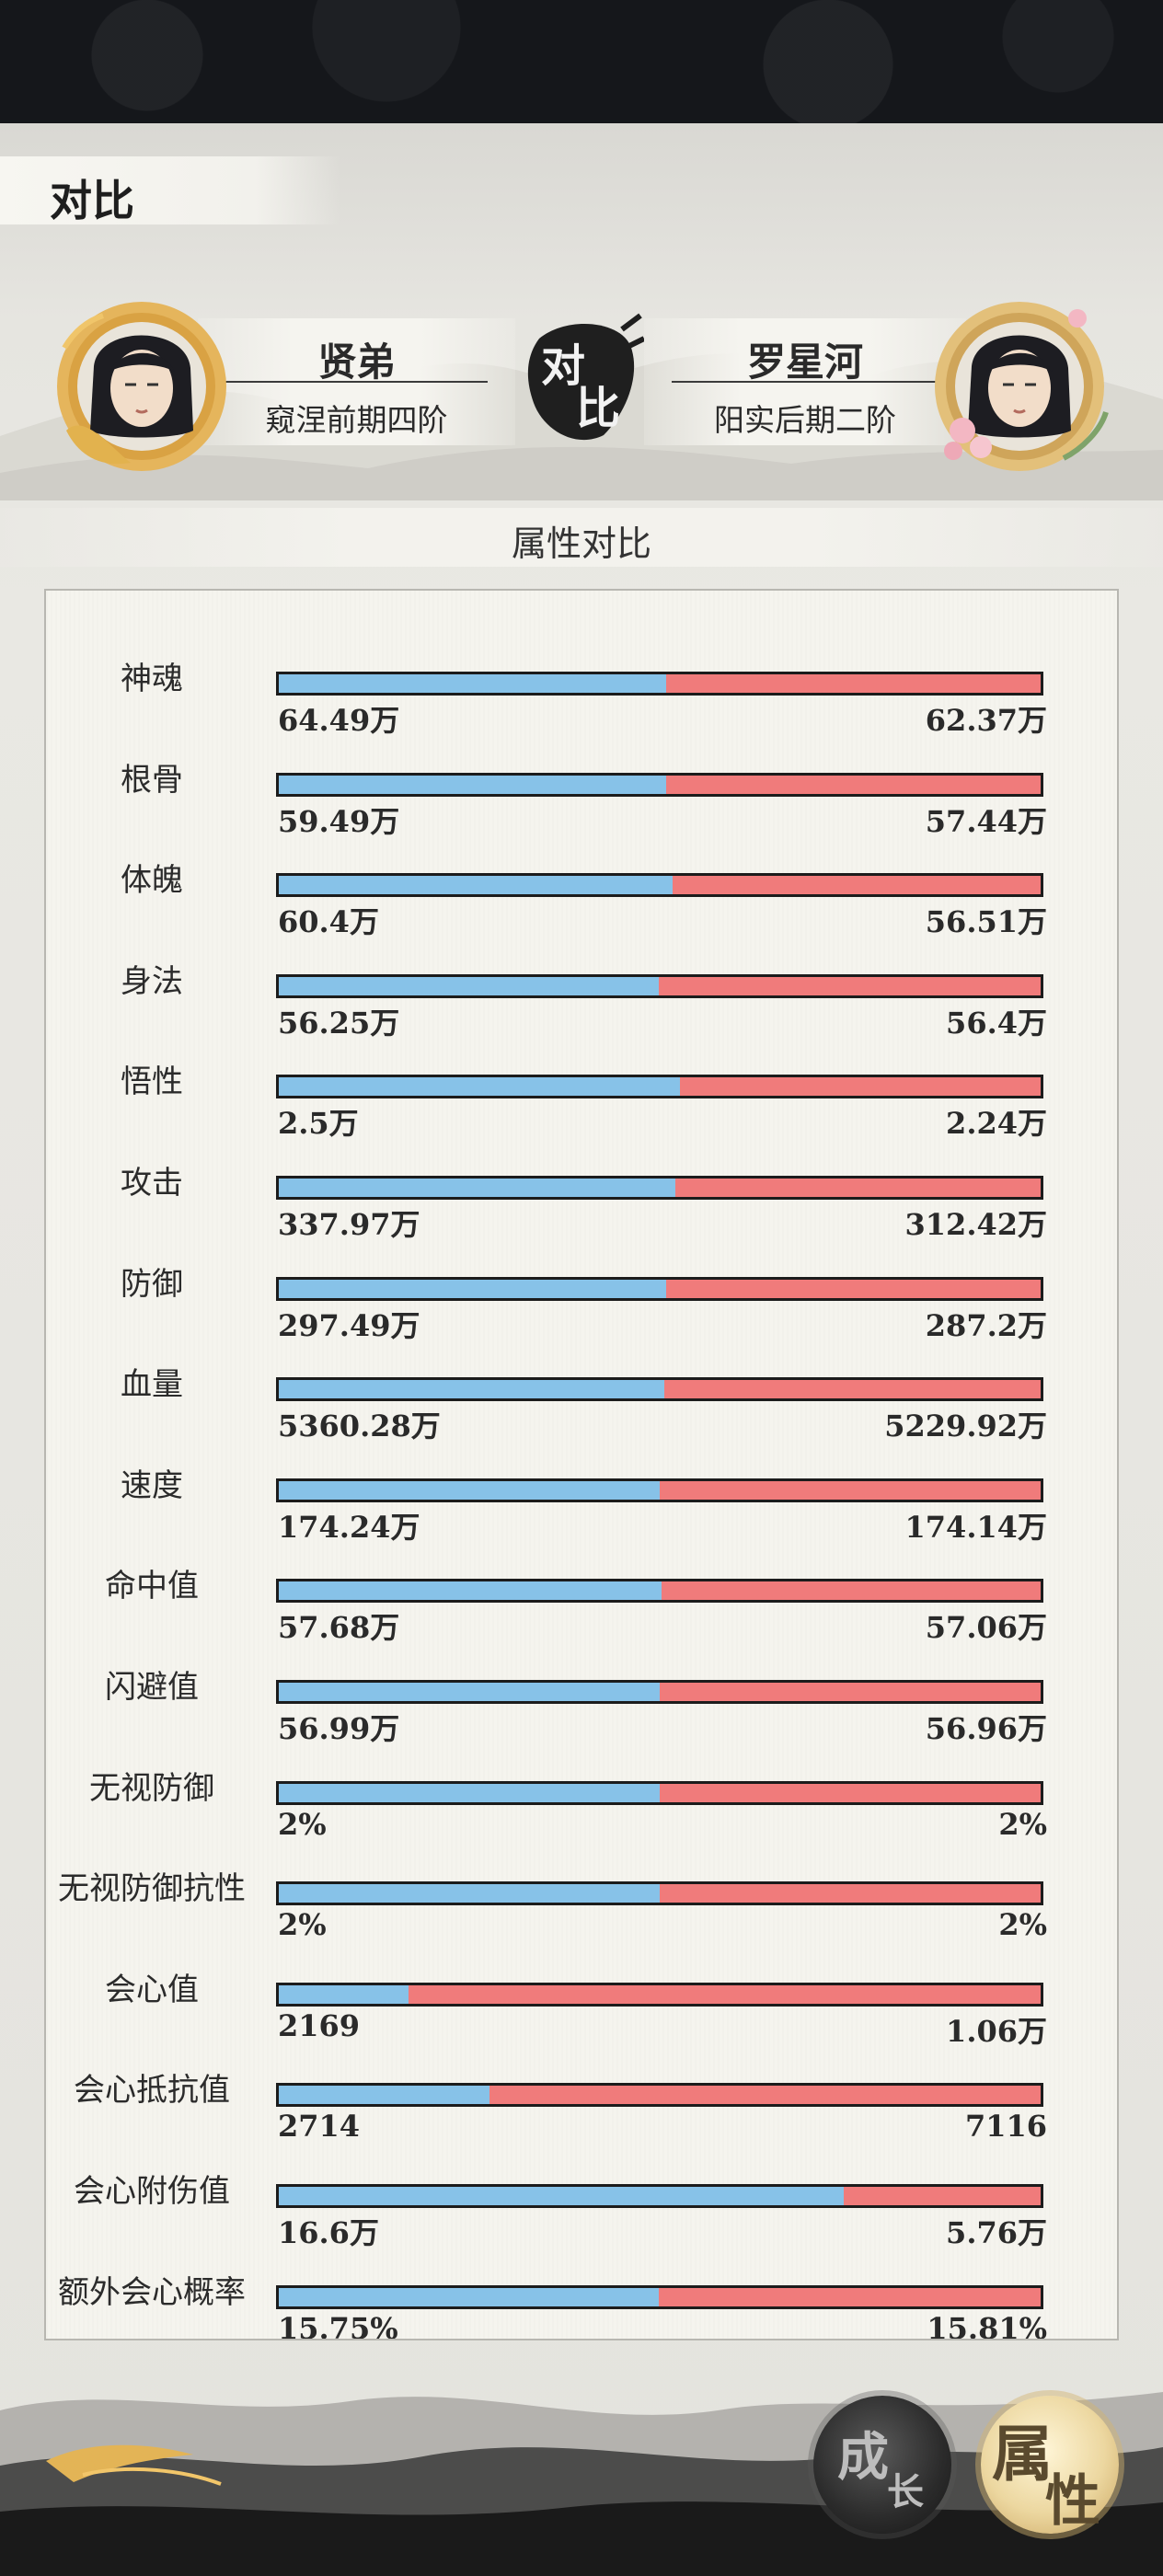 This screenshot has height=2576, width=1163. Describe the element at coordinates (152, 1183) in the screenshot. I see `stat-label: 攻击` at that location.